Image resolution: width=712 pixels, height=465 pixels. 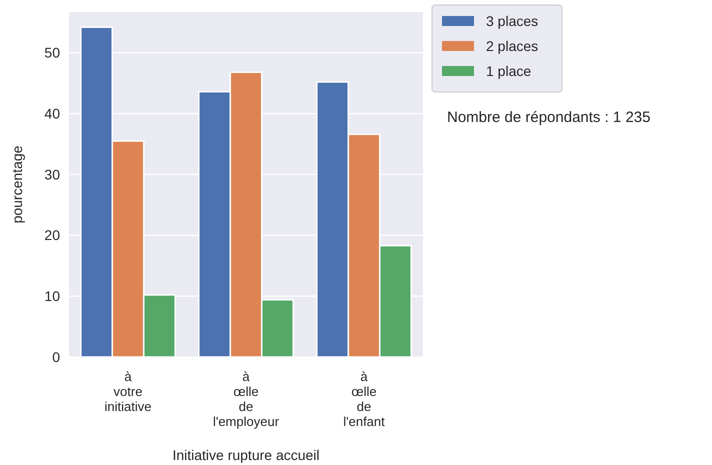 What do you see at coordinates (52, 296) in the screenshot?
I see `y-tick-label: 10` at bounding box center [52, 296].